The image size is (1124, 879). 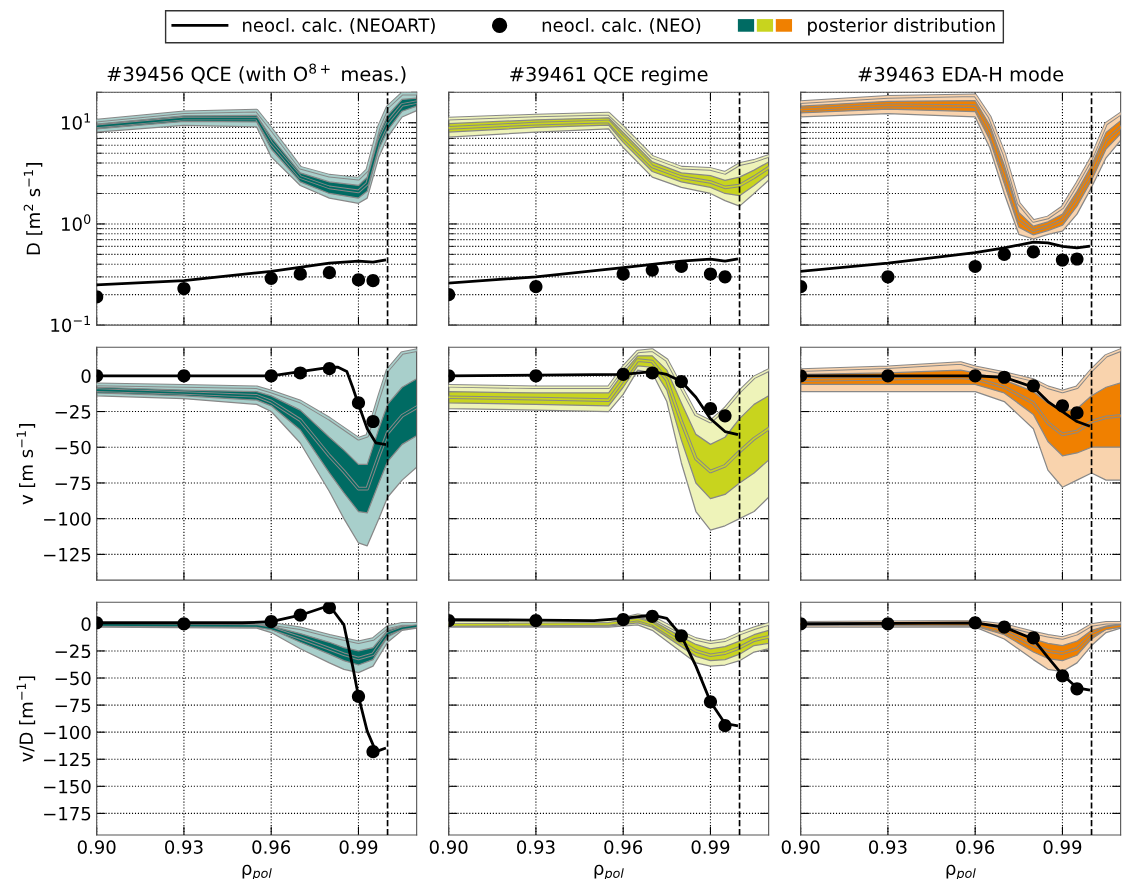 I want to click on legend-label: neocl. calc. (NEO), so click(x=621, y=26).